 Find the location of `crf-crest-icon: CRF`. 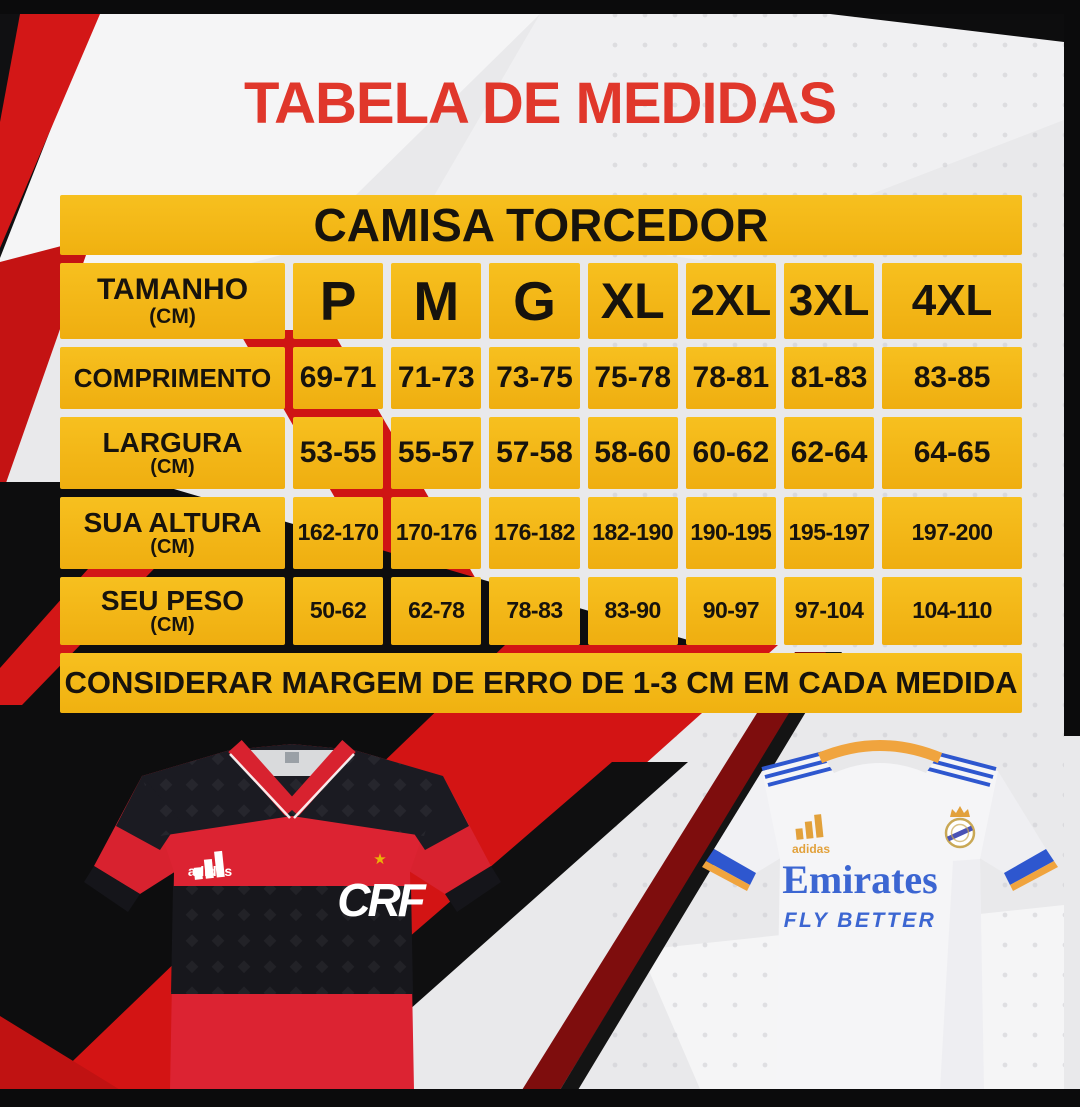

crf-crest-icon: CRF is located at coordinates (382, 900).